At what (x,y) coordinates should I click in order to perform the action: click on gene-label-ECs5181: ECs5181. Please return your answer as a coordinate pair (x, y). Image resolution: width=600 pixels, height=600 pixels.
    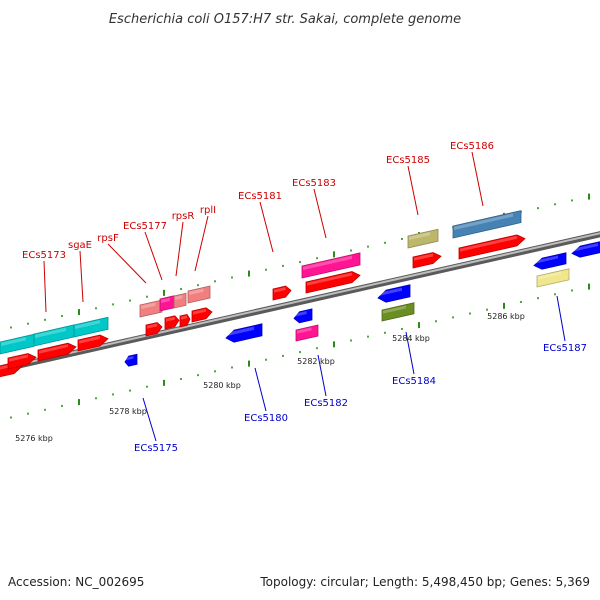
    Looking at the image, I should click on (260, 196).